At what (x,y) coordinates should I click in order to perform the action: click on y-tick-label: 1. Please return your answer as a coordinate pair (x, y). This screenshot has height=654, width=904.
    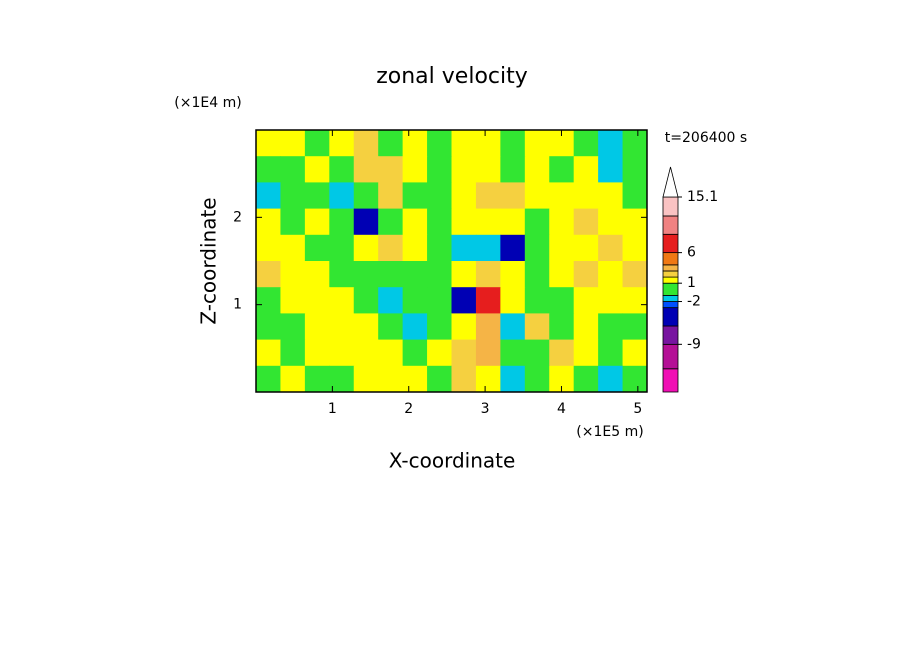
    Looking at the image, I should click on (237, 305).